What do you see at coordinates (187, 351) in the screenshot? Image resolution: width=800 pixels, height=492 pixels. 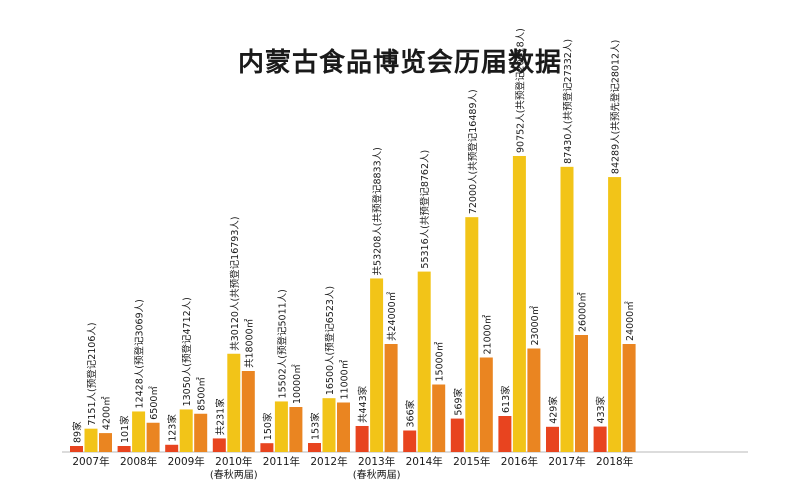 I see `data-label-2009年-s1: 13050人(预登记4712人)` at bounding box center [187, 351].